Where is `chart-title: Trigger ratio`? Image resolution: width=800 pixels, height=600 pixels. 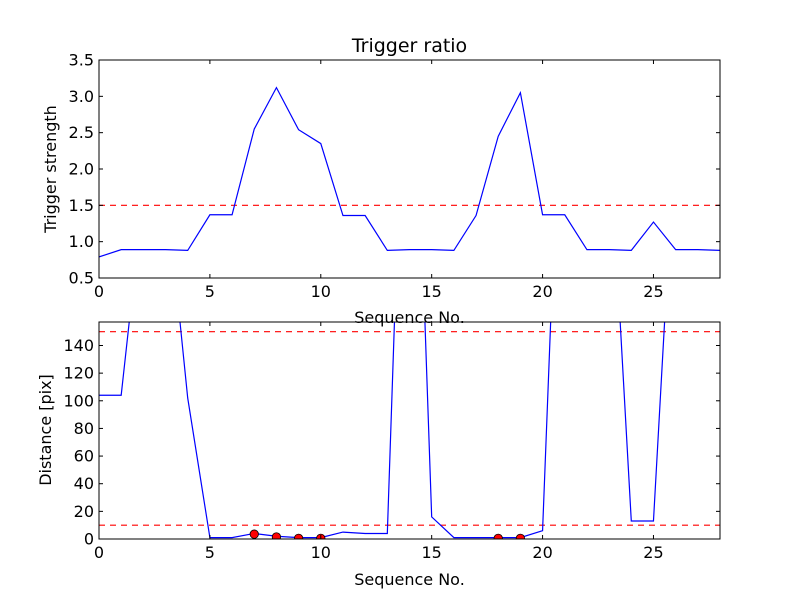
chart-title: Trigger ratio is located at coordinates (409, 46).